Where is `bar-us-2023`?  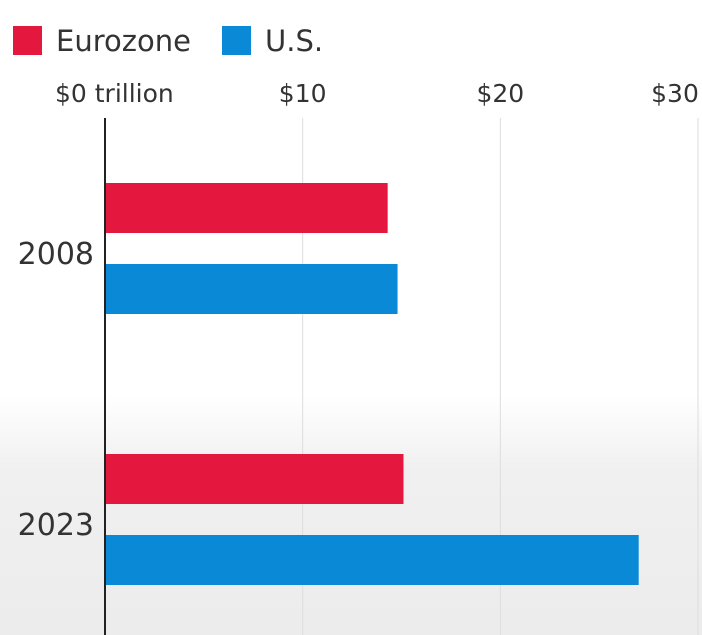
bar-us-2023 is located at coordinates (372, 560).